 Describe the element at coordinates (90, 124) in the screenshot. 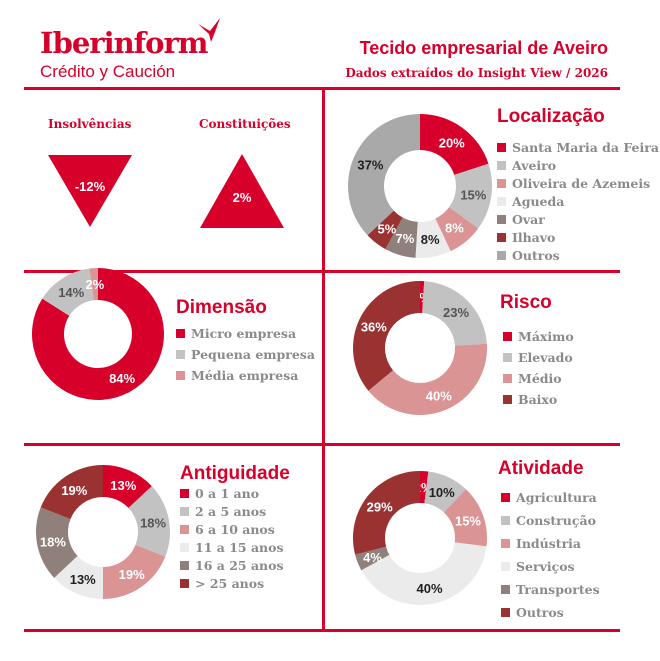

I see `insolvencias-label: Insolvências` at that location.